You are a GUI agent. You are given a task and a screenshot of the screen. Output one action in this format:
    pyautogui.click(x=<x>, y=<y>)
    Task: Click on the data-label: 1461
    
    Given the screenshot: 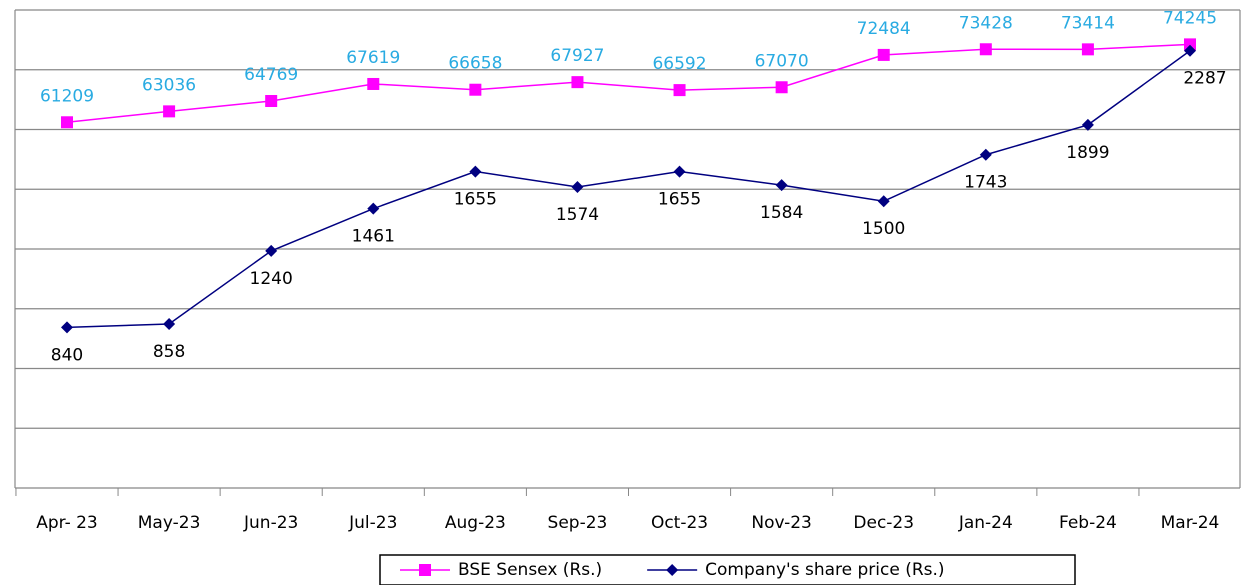 What is the action you would take?
    pyautogui.click(x=373, y=237)
    